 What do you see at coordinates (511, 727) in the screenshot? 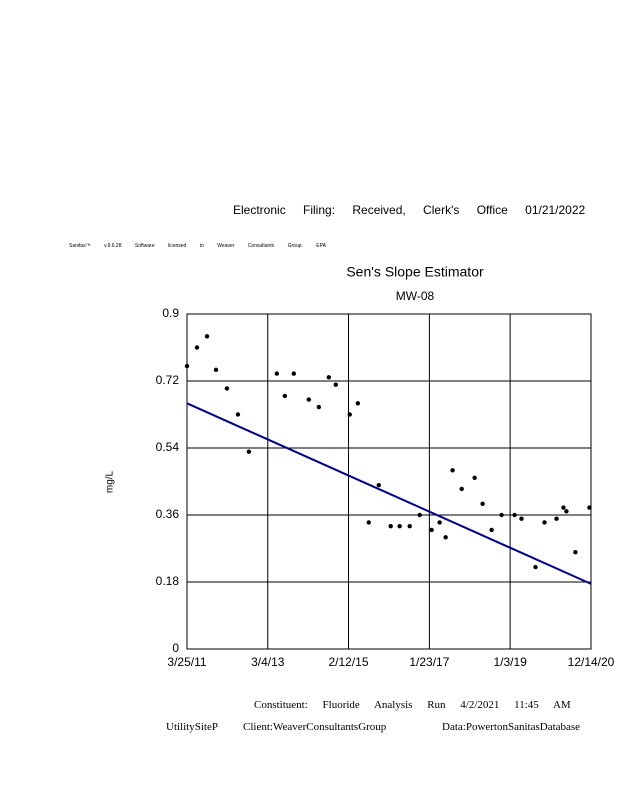
I see `footer-data: Data:PowertonSanitasDatabase` at bounding box center [511, 727].